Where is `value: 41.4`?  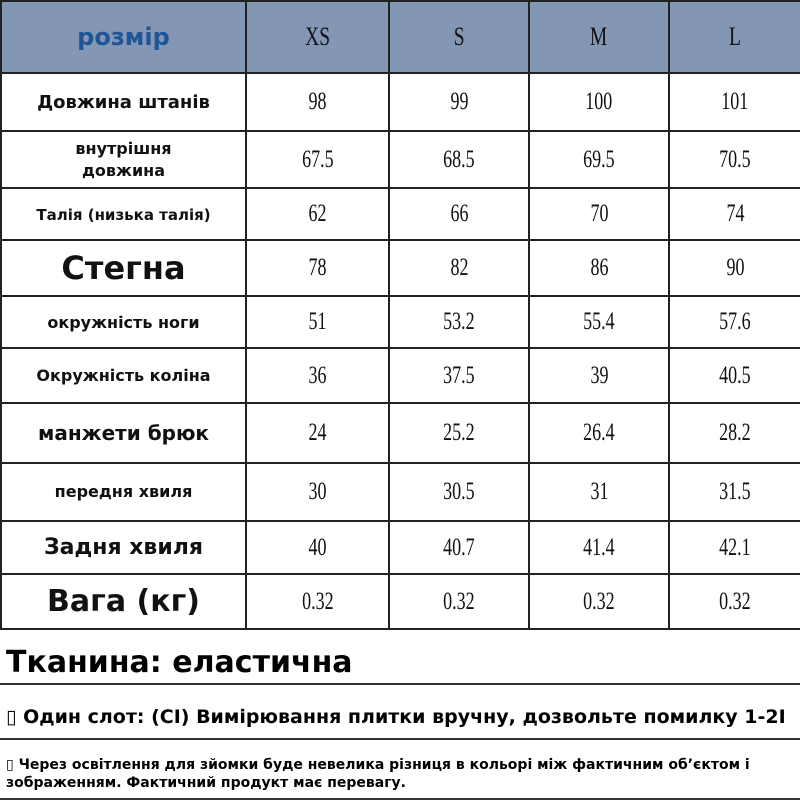 value: 41.4 is located at coordinates (599, 547).